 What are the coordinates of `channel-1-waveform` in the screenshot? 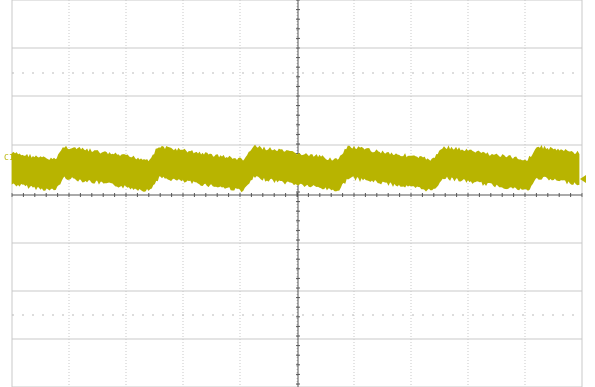 It's located at (295, 168).